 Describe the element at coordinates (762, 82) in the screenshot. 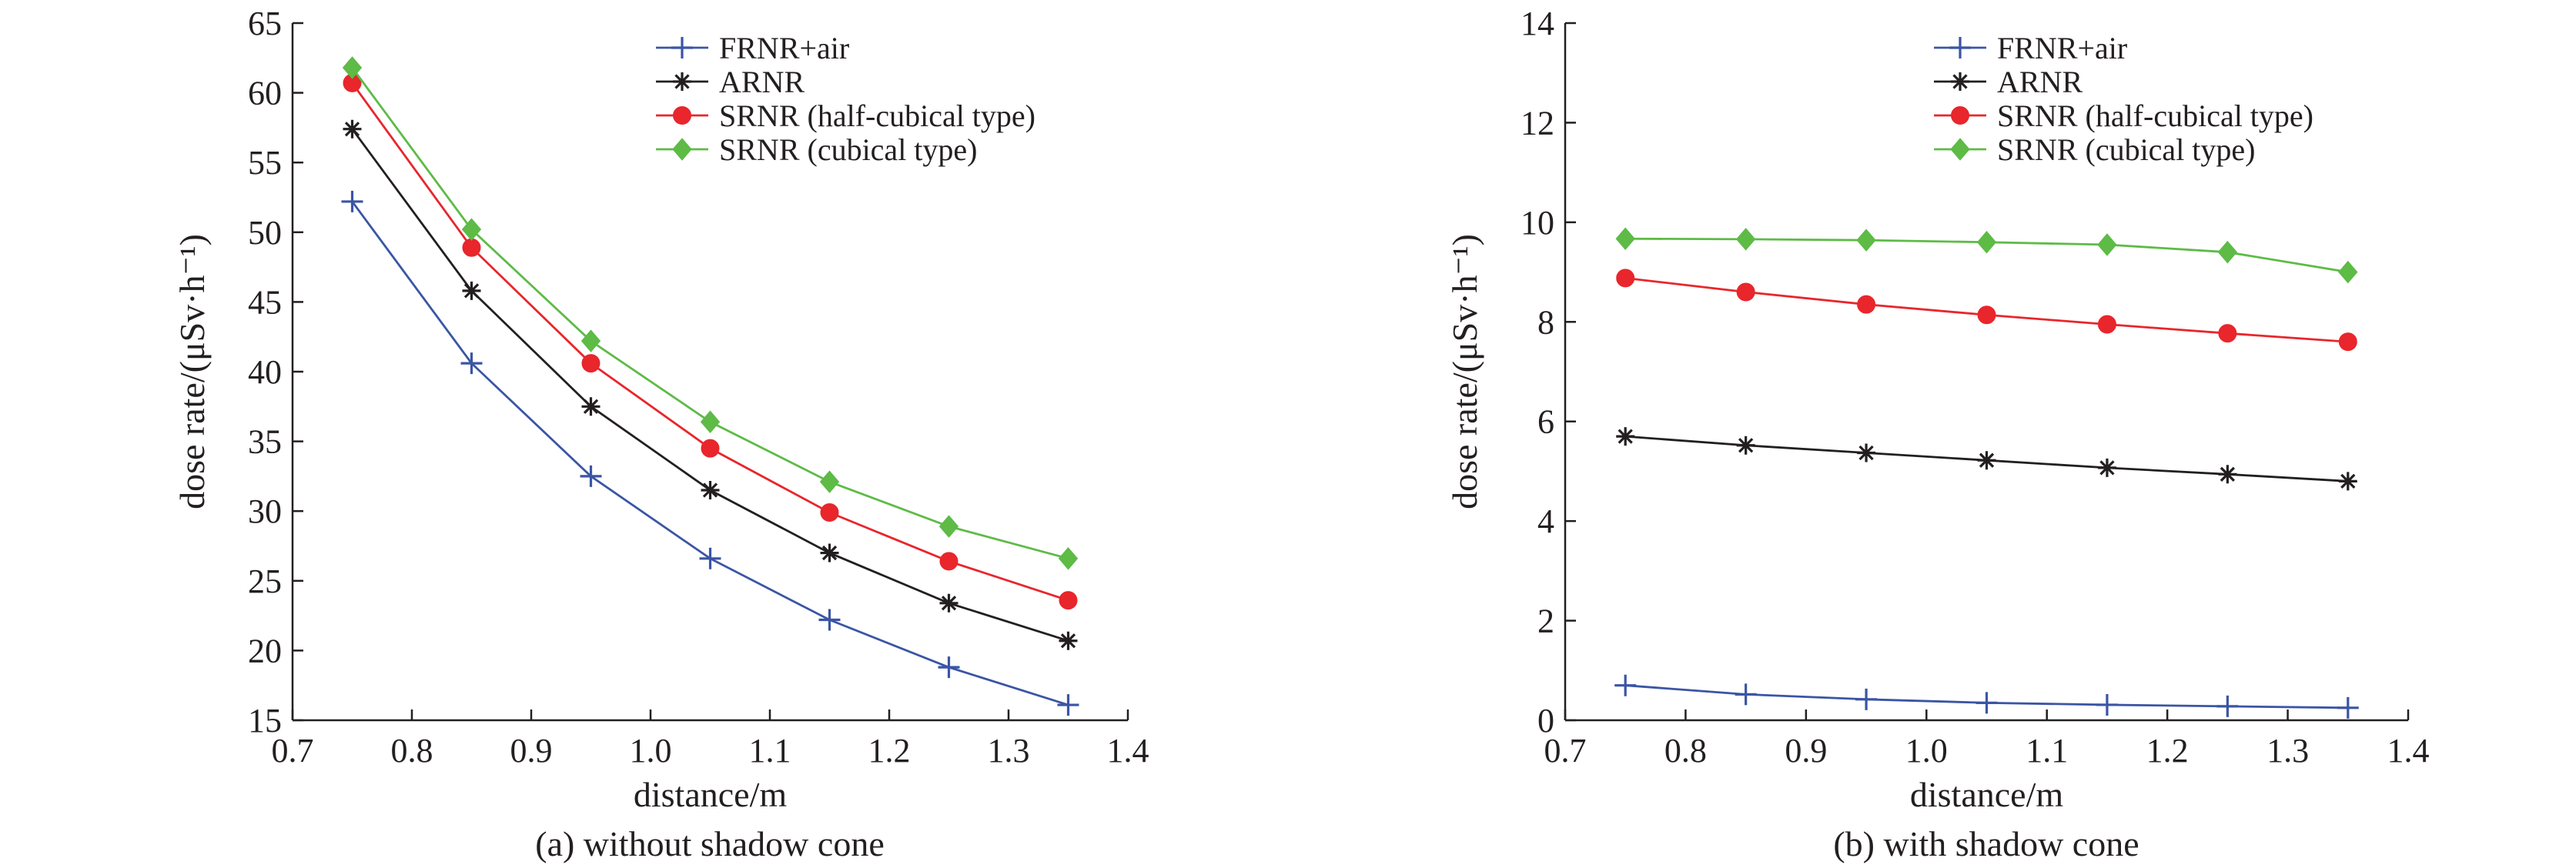

I see `legend-label: ARNR` at that location.